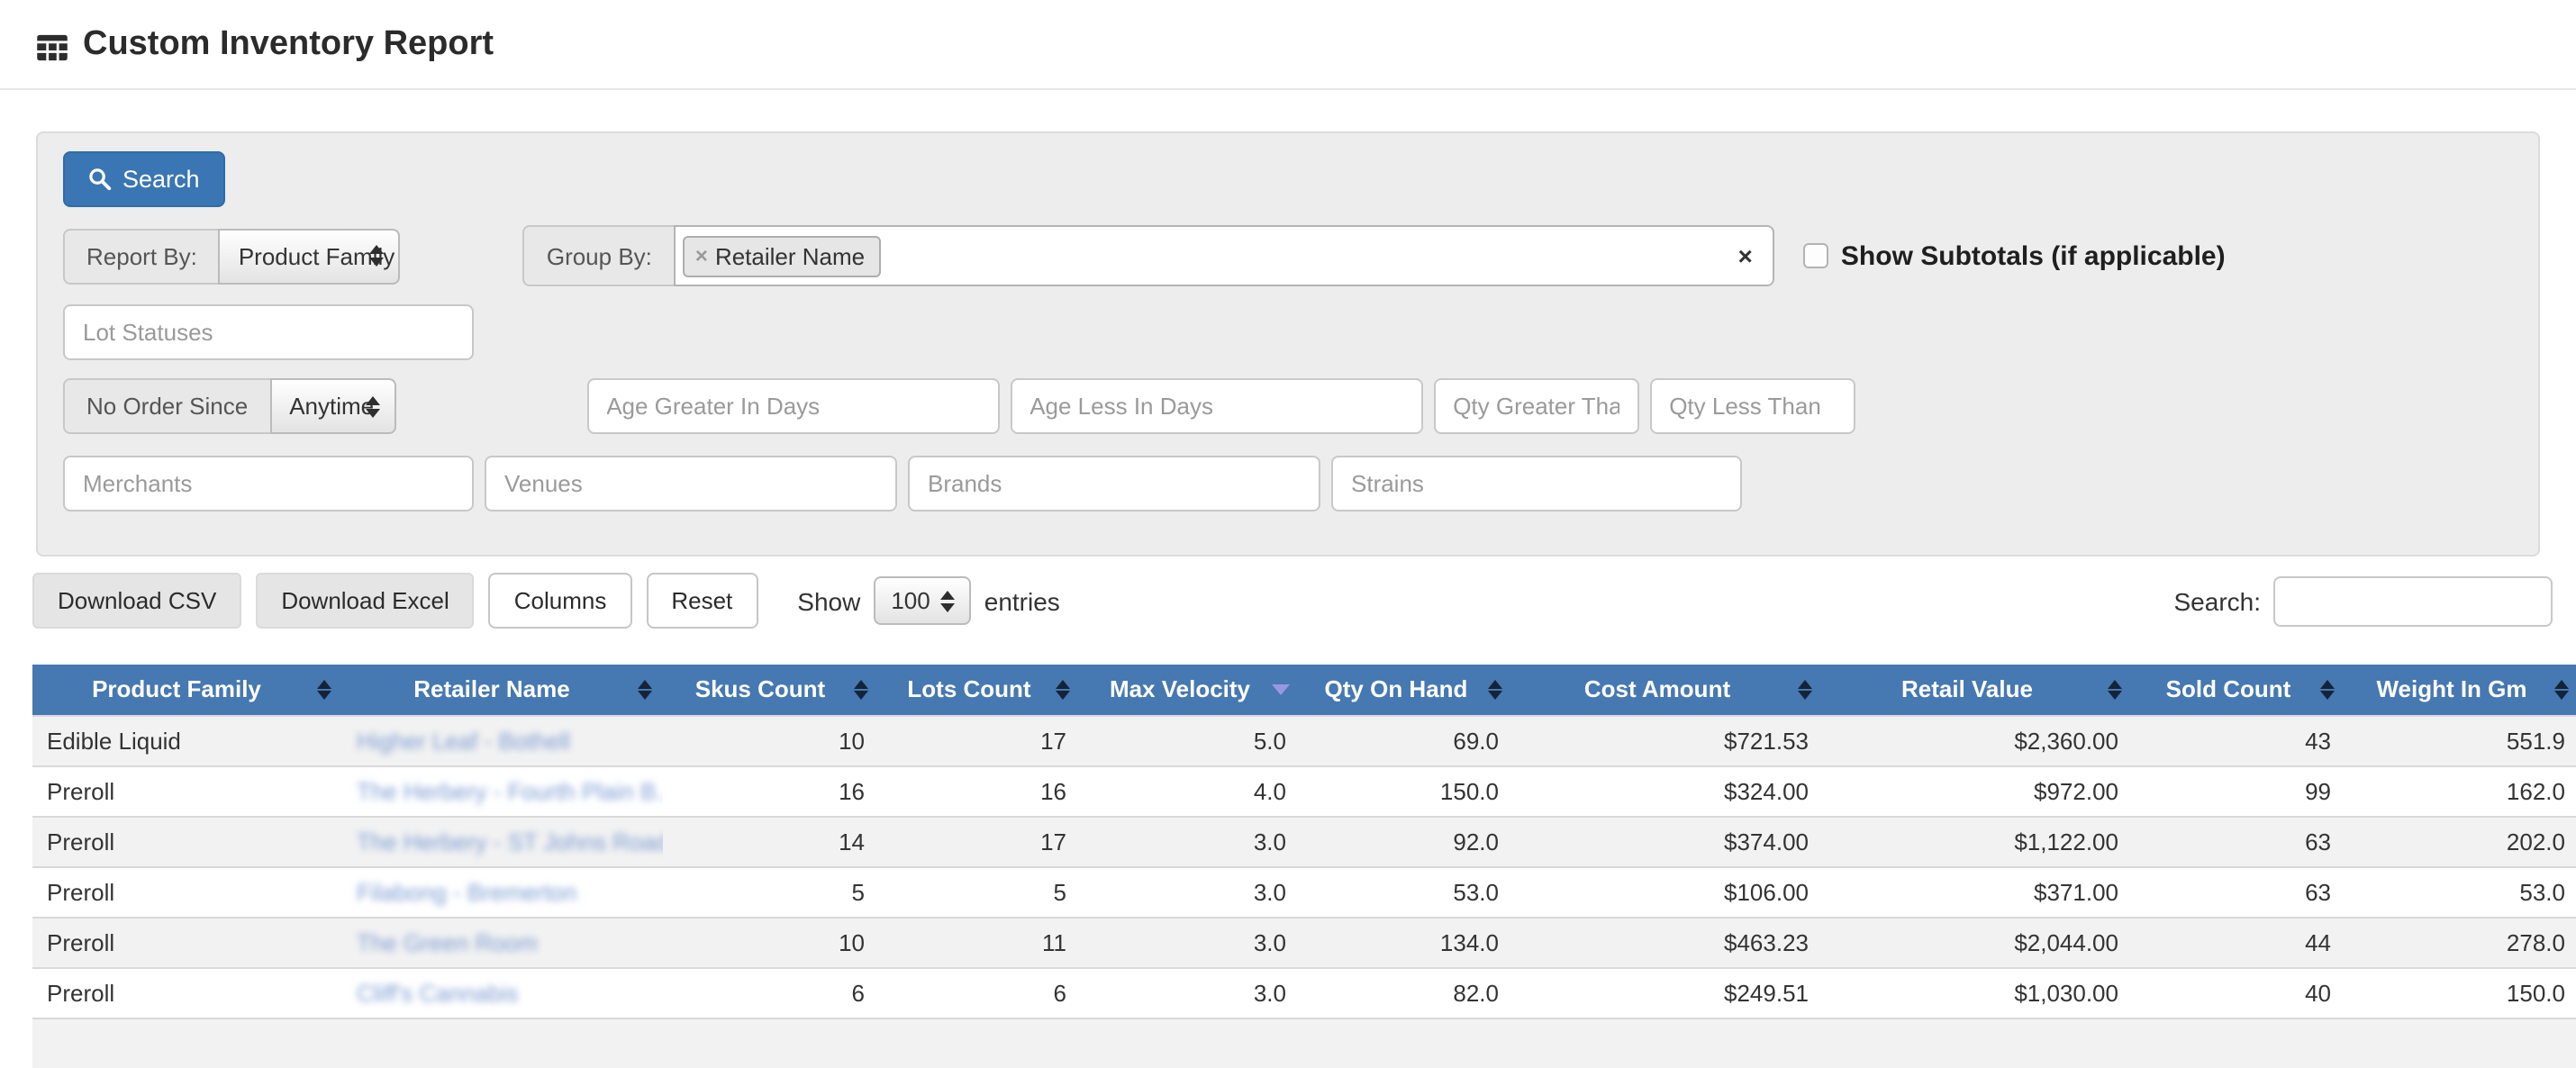  What do you see at coordinates (1407, 941) in the screenshot?
I see `cell-qty-on-hand: 134.0` at bounding box center [1407, 941].